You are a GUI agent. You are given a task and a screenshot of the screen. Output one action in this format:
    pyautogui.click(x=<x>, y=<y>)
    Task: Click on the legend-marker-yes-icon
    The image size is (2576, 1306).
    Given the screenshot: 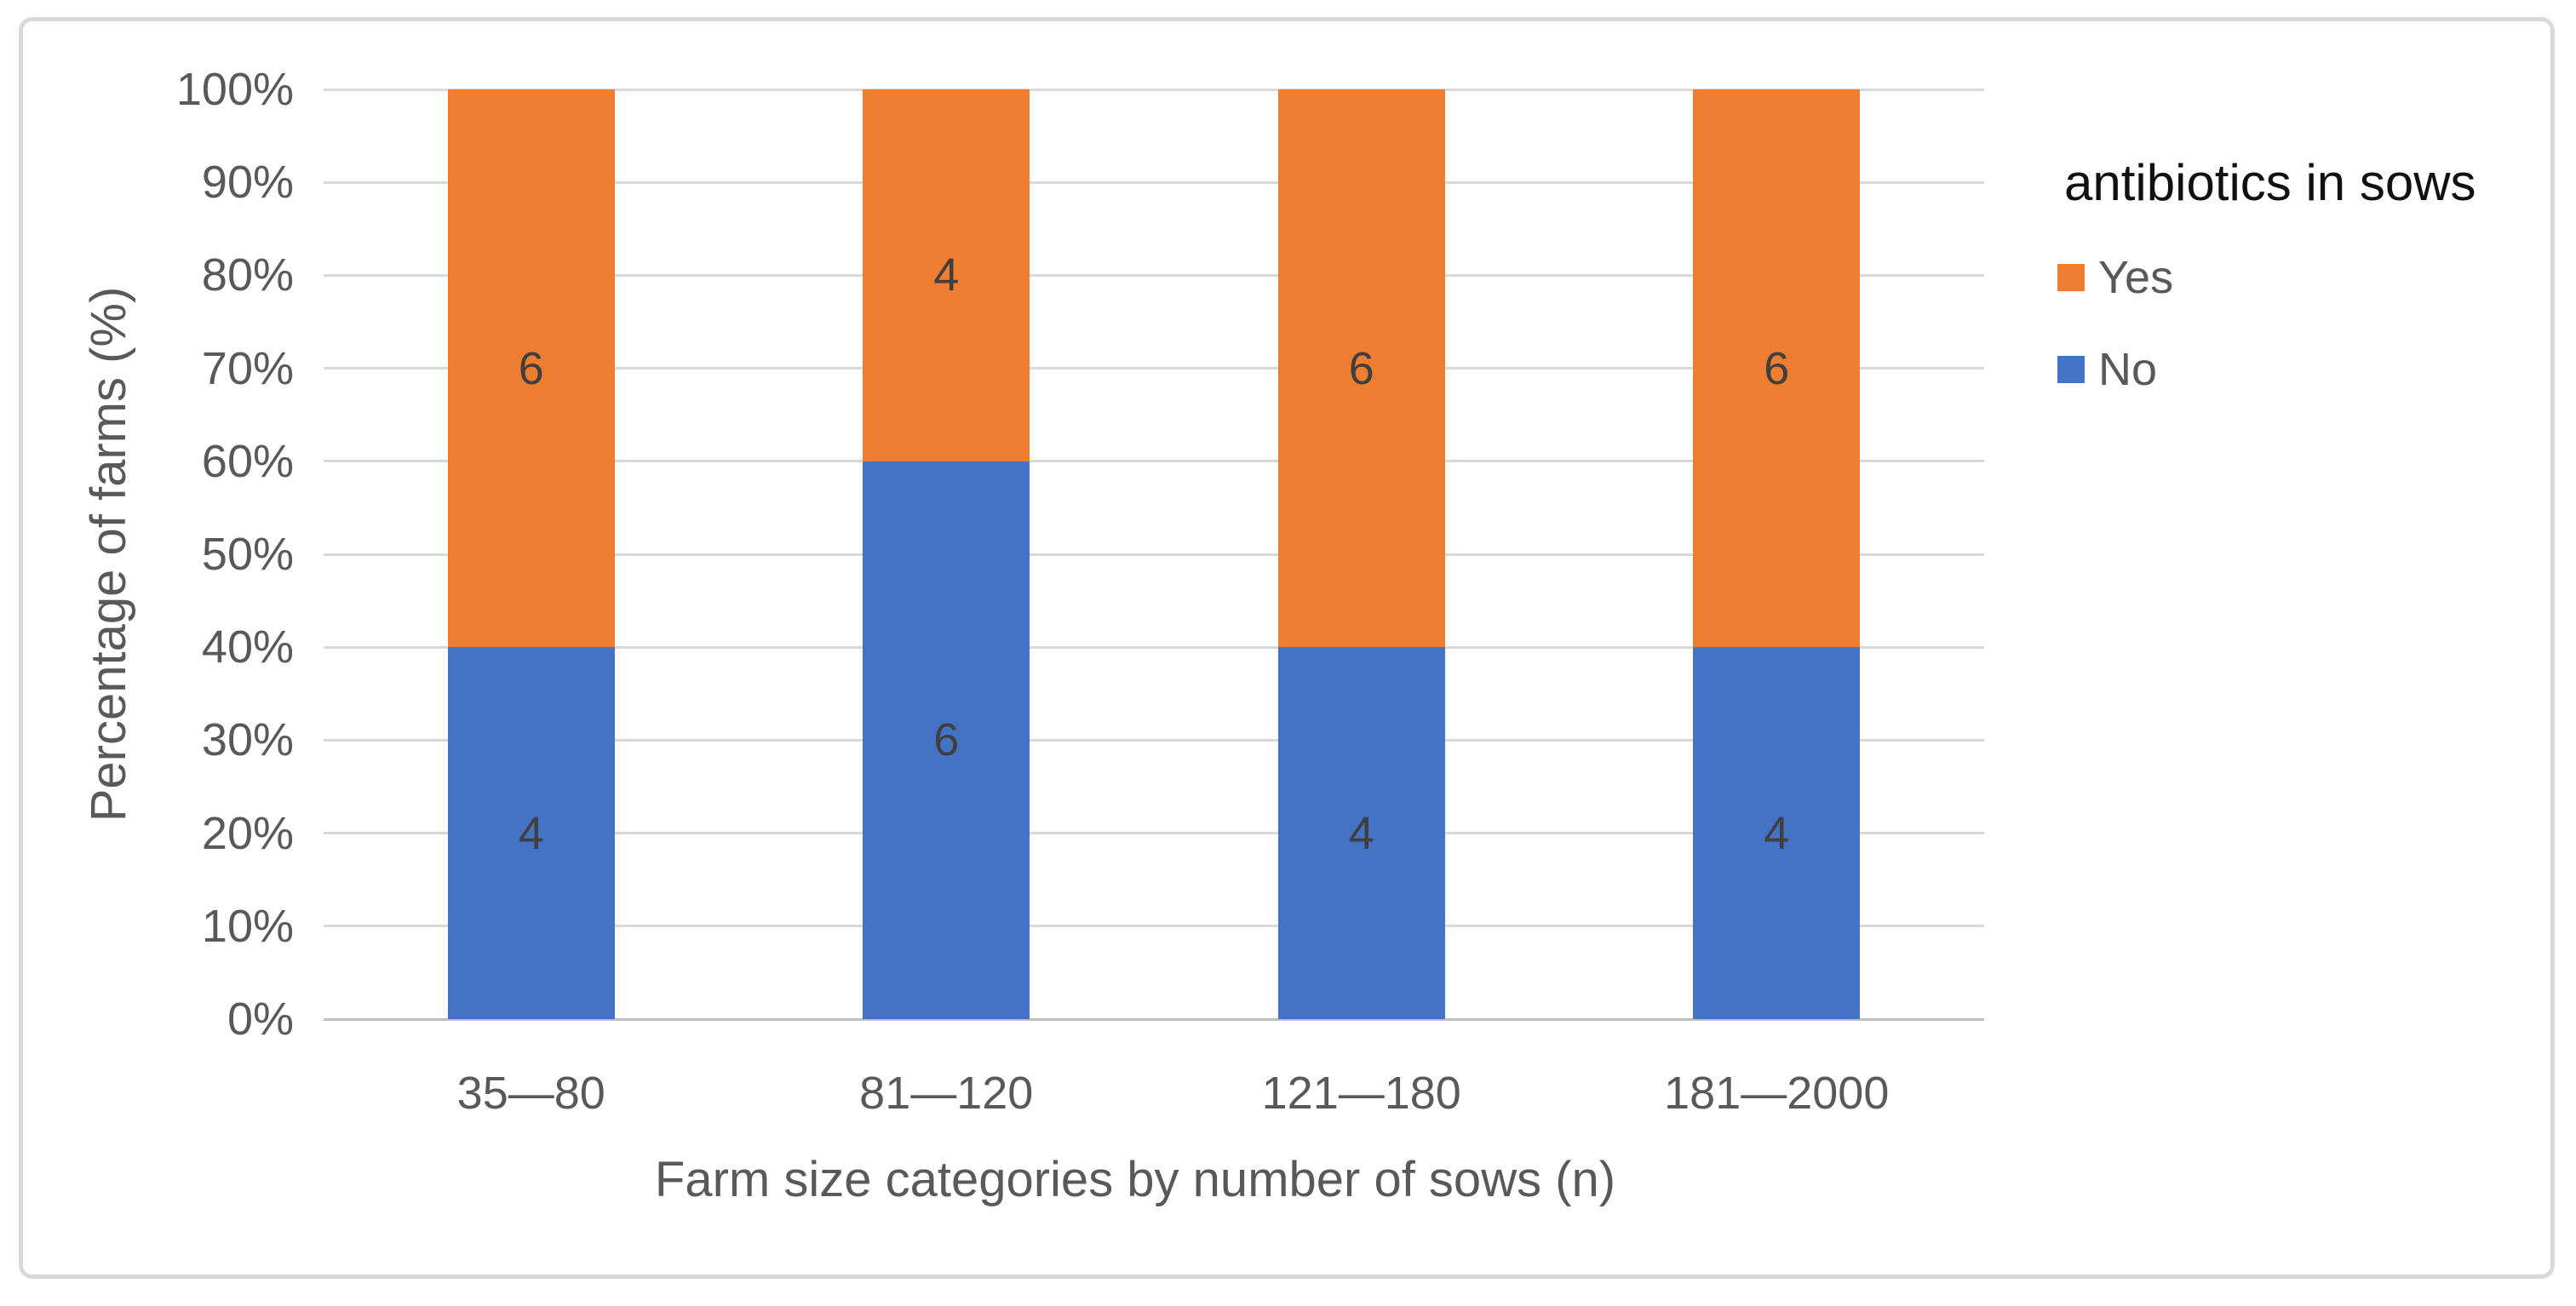 What is the action you would take?
    pyautogui.click(x=2071, y=277)
    